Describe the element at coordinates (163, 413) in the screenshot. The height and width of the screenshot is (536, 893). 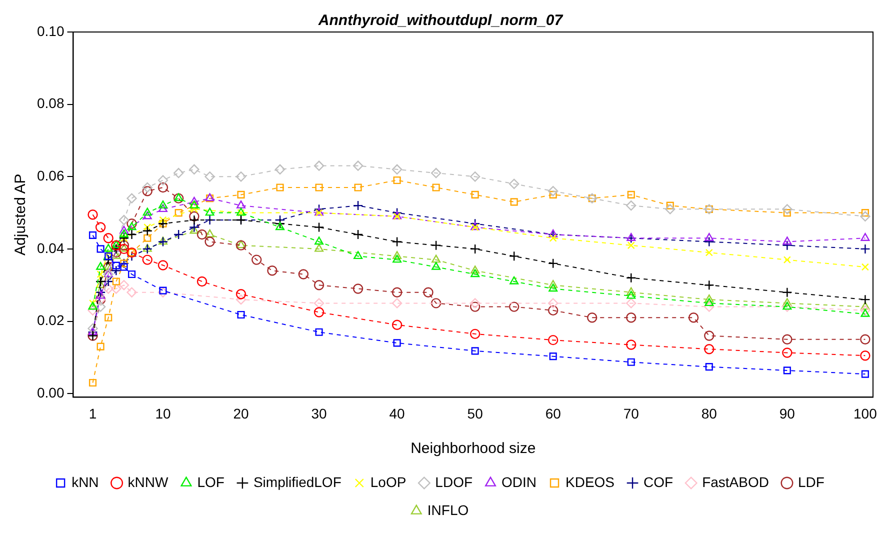
I see `x-tick-label: 10` at that location.